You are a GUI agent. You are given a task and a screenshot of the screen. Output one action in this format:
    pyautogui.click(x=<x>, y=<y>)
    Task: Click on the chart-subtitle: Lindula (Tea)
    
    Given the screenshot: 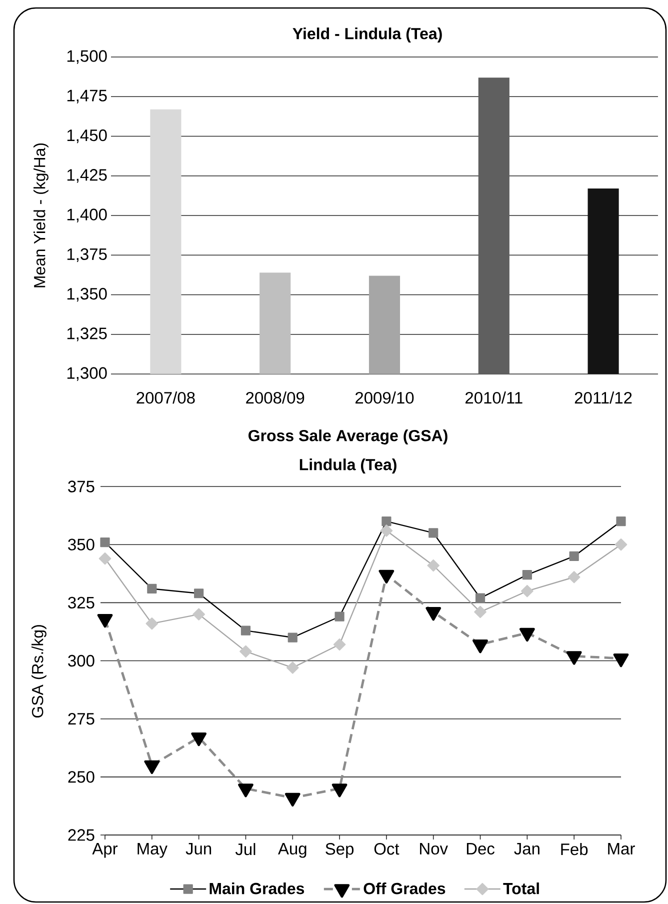 What is the action you would take?
    pyautogui.click(x=348, y=466)
    